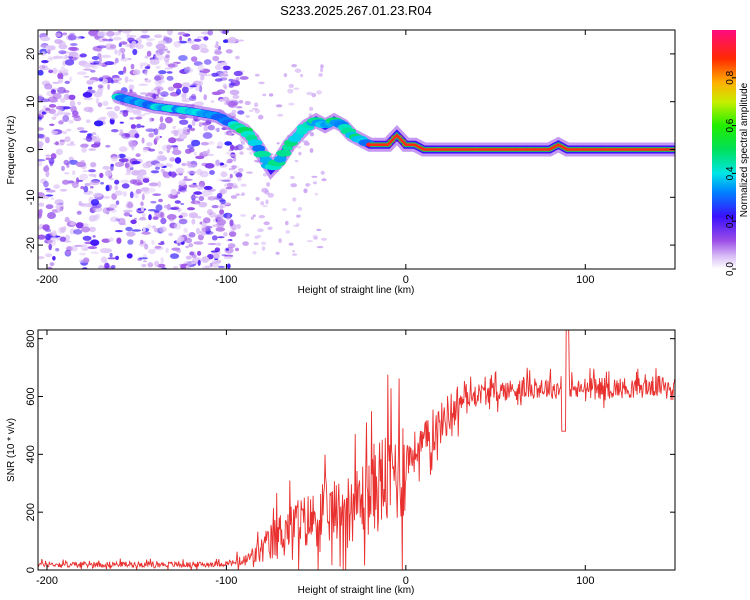 This screenshot has height=600, width=750. I want to click on colorbar-label: Normalized spectral amplitude, so click(744, 149).